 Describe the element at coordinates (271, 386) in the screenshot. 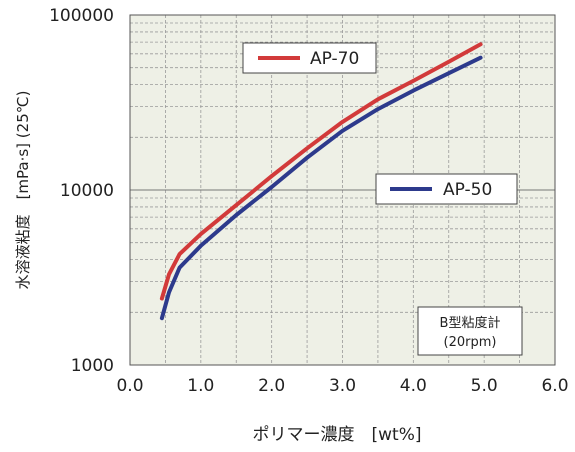

I see `x-tick-label: 2.0` at that location.